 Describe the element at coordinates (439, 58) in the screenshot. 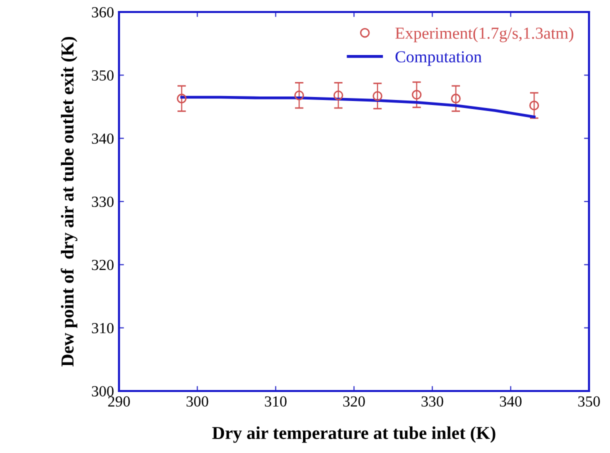

I see `legend-label: Computation` at that location.